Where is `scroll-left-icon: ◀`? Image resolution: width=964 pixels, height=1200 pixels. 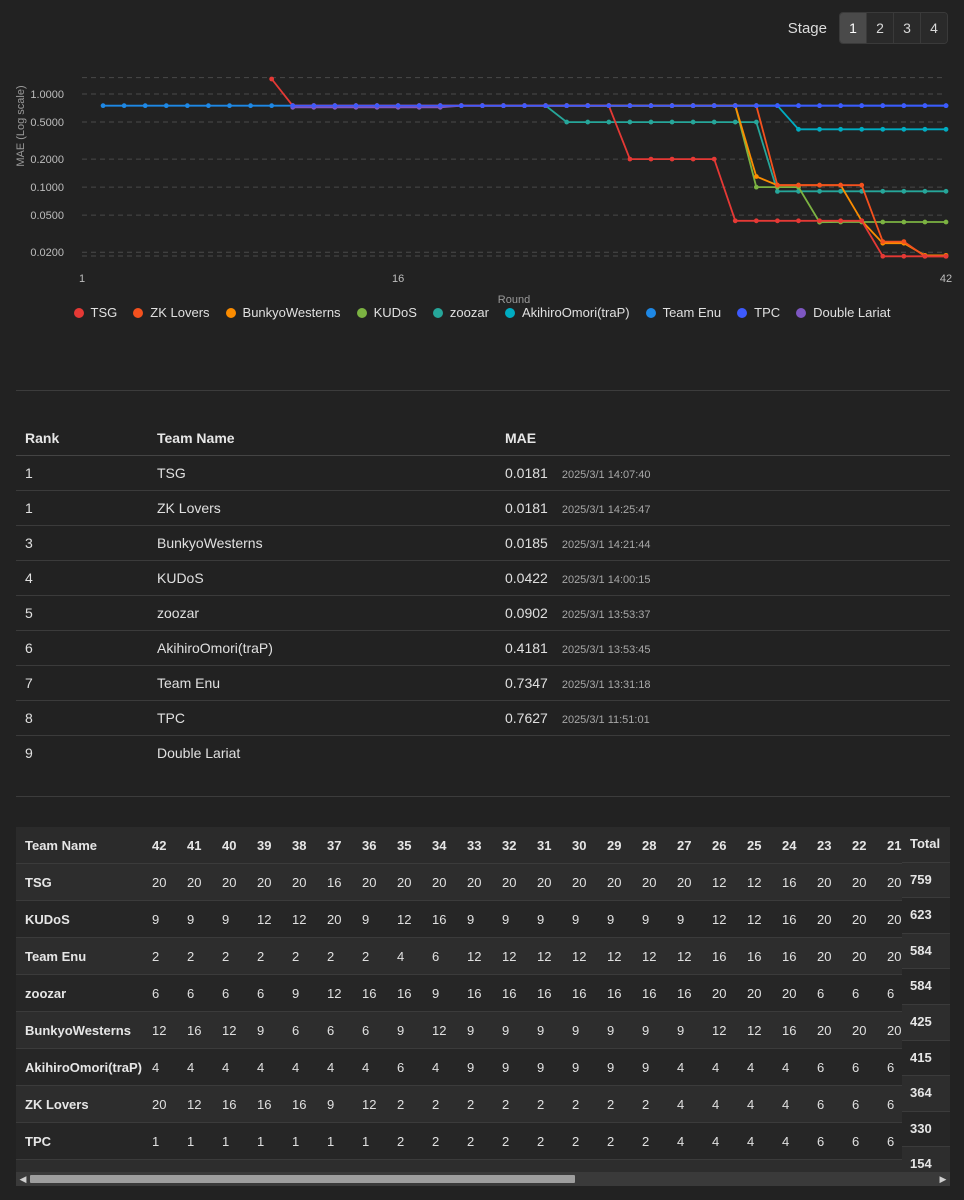
scroll-left-icon: ◀ is located at coordinates (23, 1179).